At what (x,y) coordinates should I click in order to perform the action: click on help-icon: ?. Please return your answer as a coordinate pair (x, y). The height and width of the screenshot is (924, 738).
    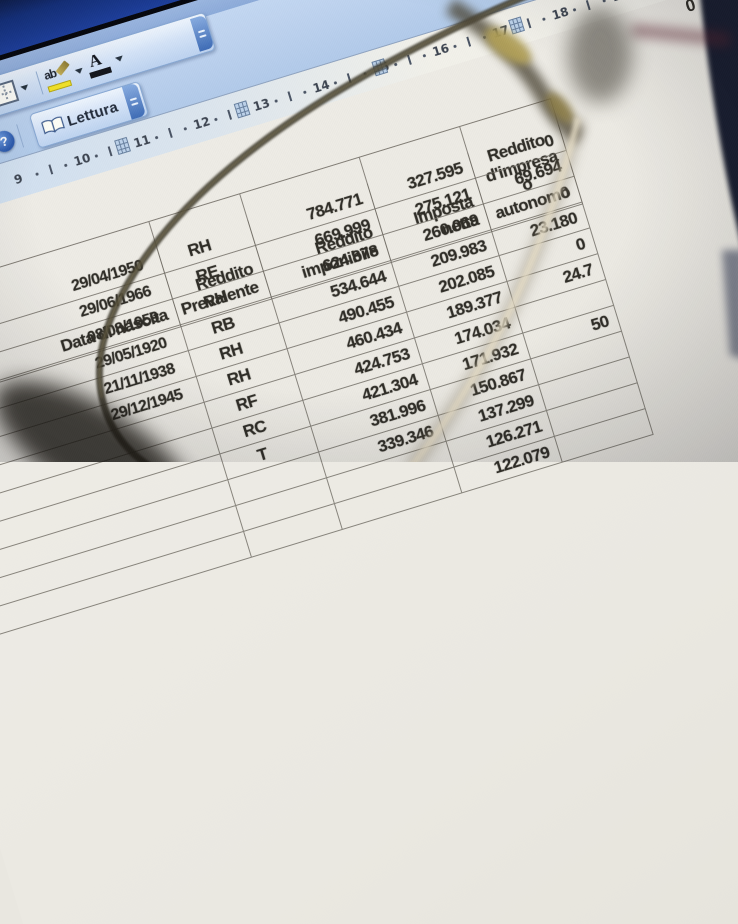
    Looking at the image, I should click on (9, 141).